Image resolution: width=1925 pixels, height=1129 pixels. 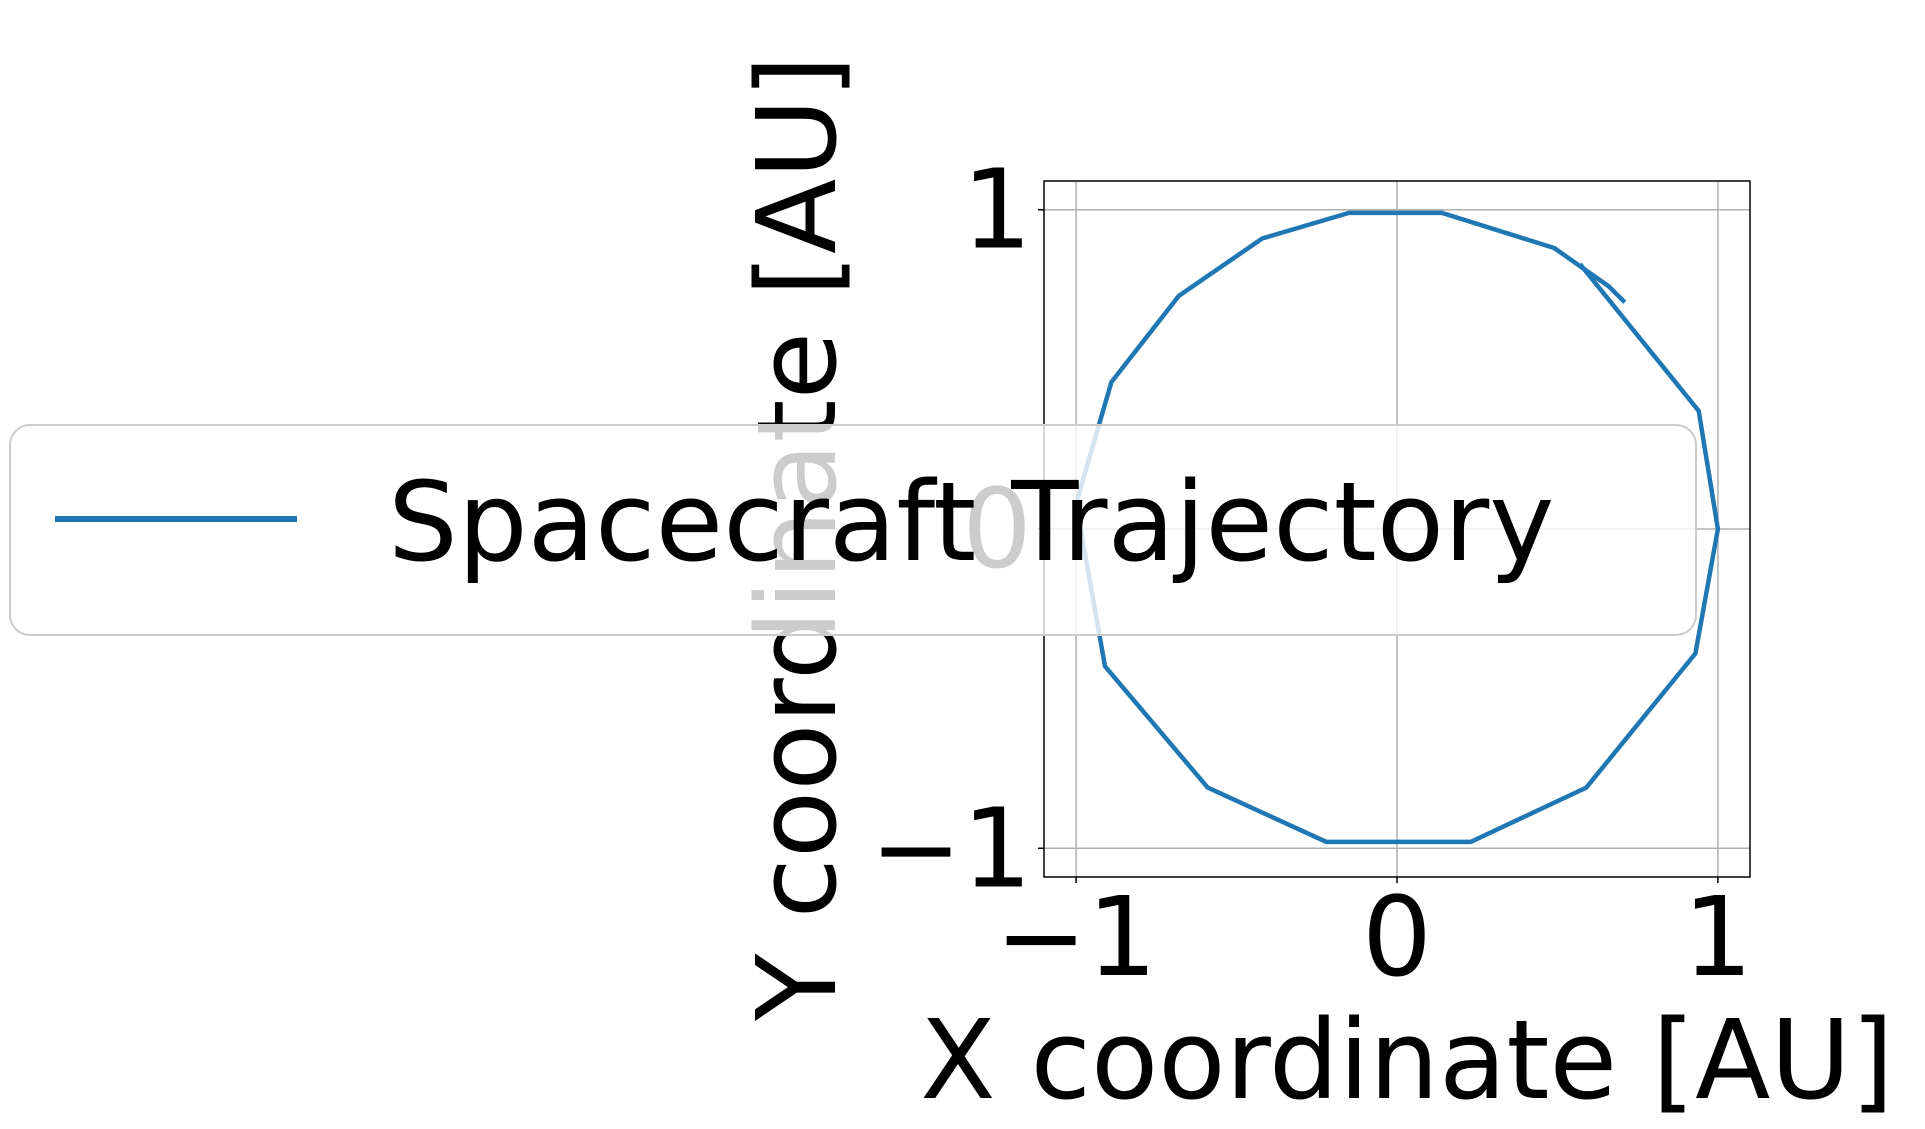 I want to click on x-tick-label: 0, so click(x=1397, y=937).